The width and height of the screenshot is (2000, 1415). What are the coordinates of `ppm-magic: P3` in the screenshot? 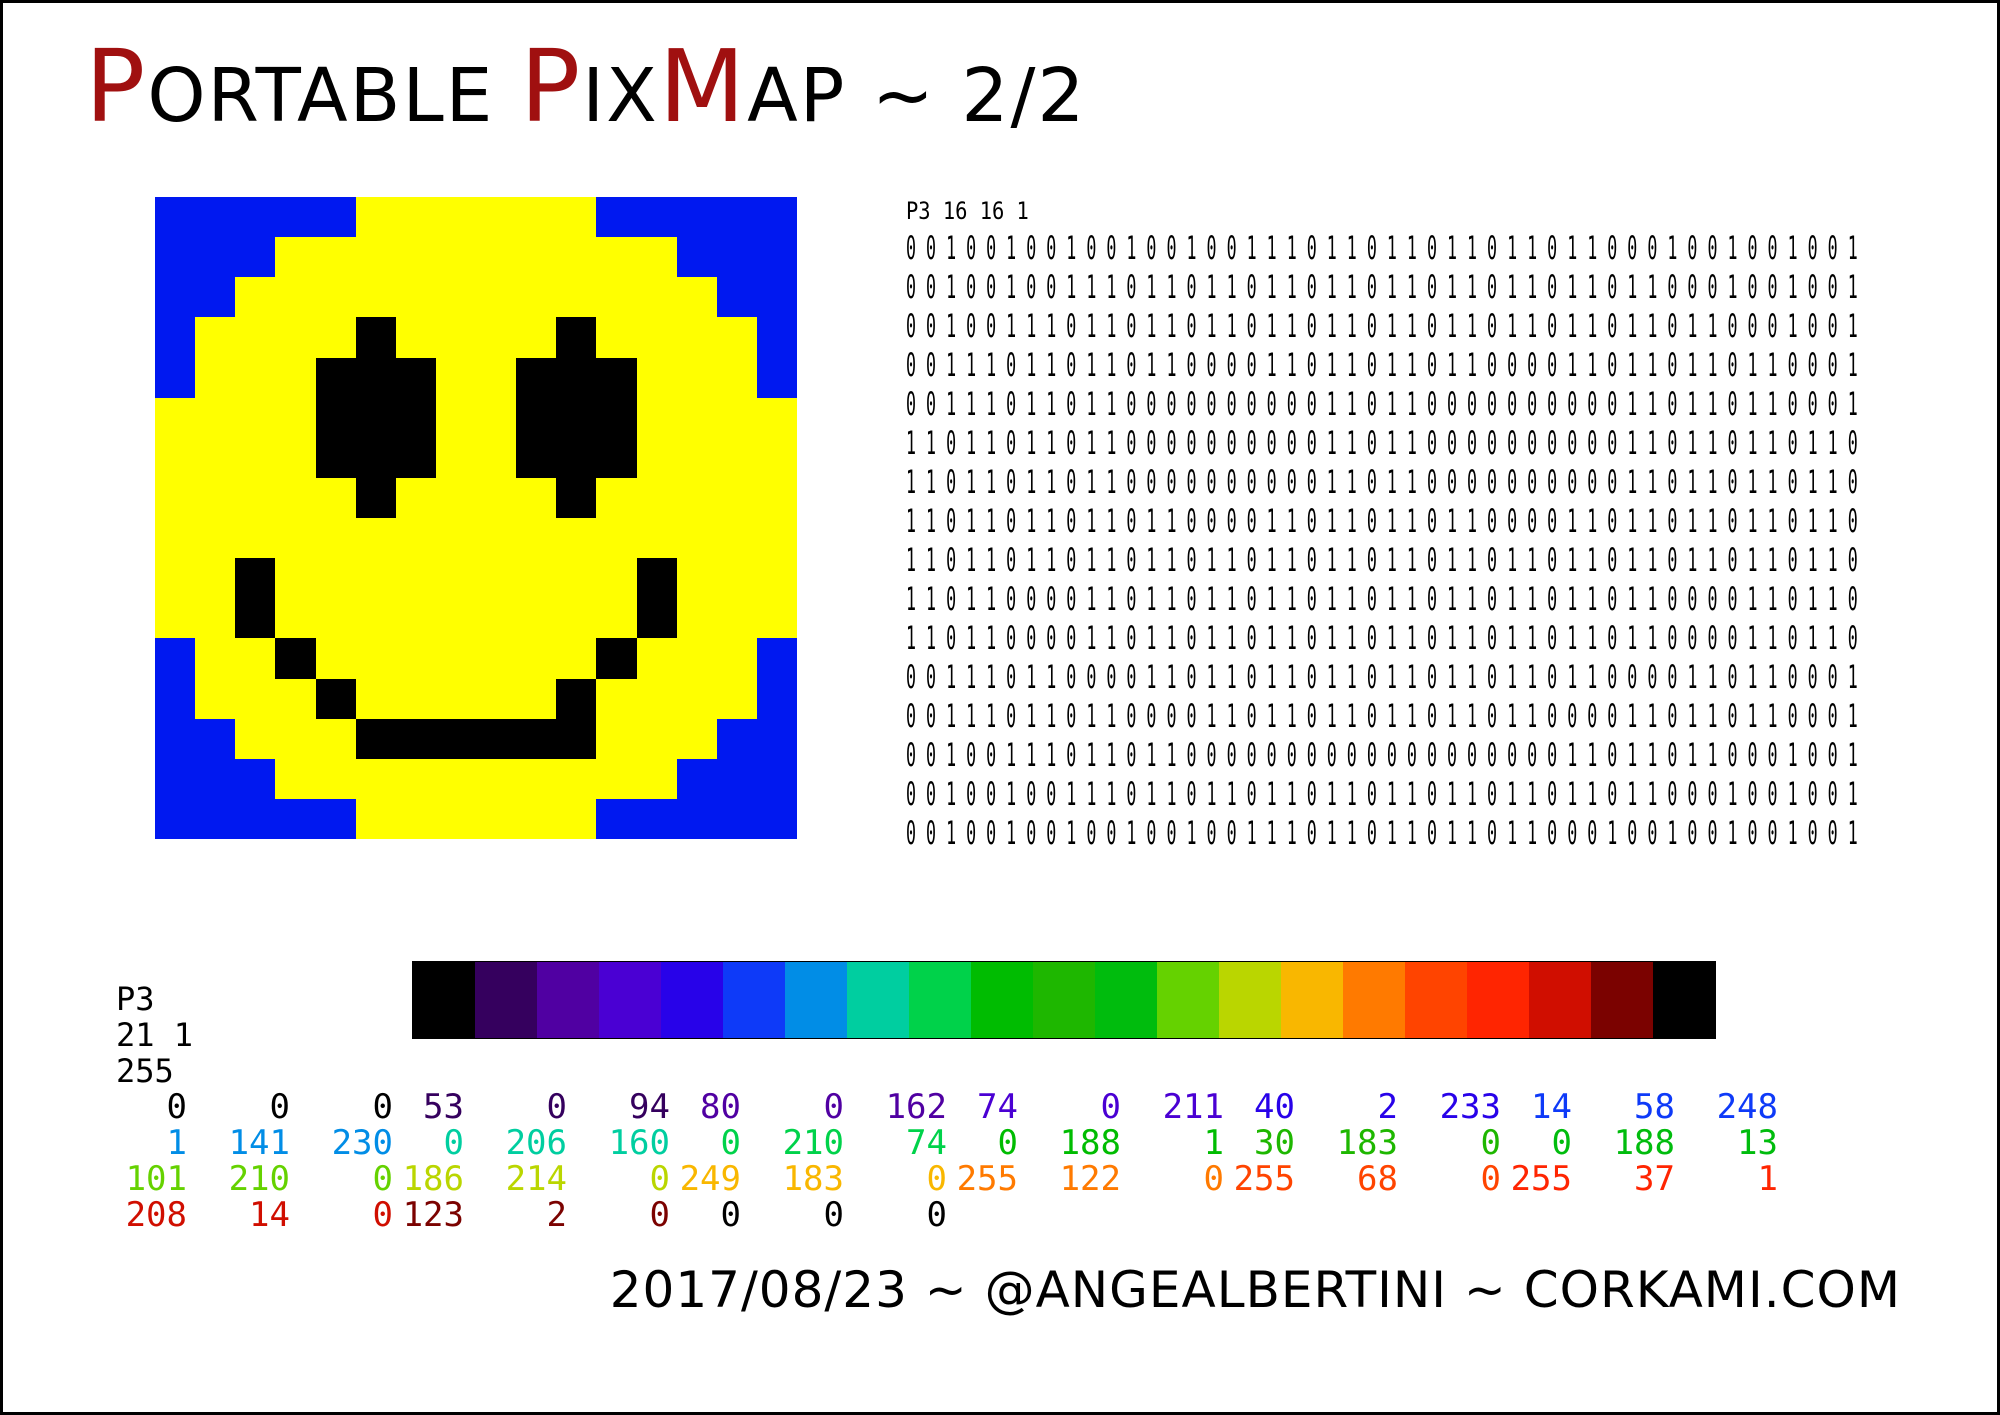 It's located at (135, 999).